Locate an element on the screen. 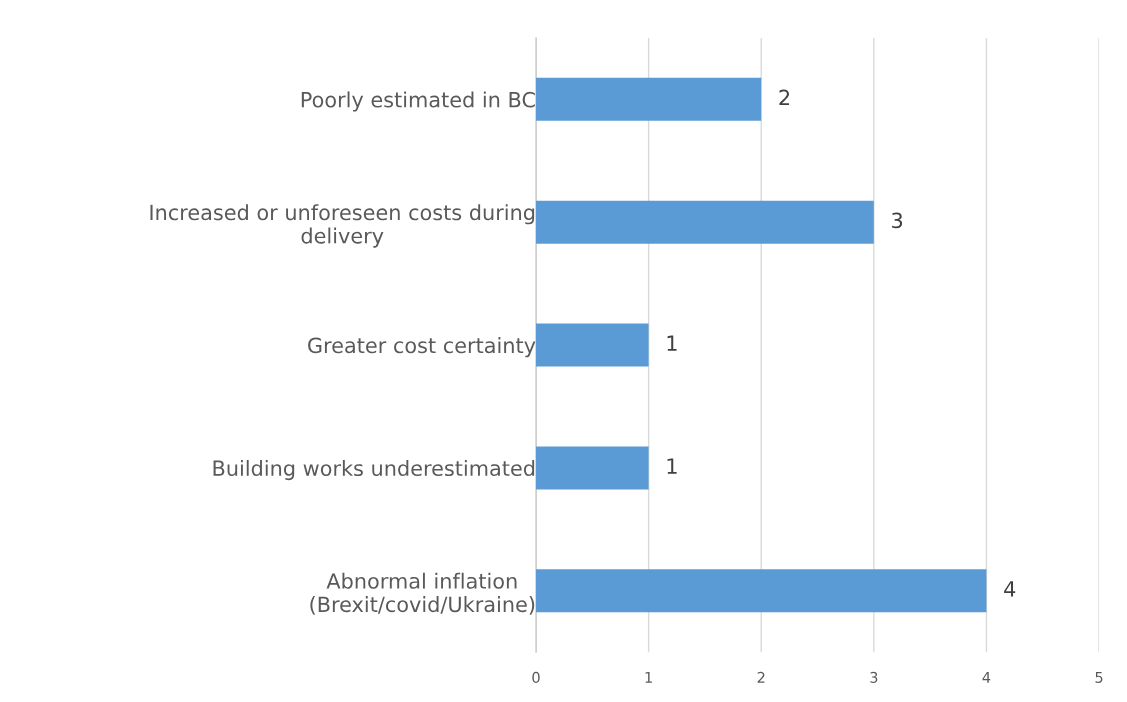 This screenshot has width=1127, height=702. x-tick-label: 5 is located at coordinates (1099, 677).